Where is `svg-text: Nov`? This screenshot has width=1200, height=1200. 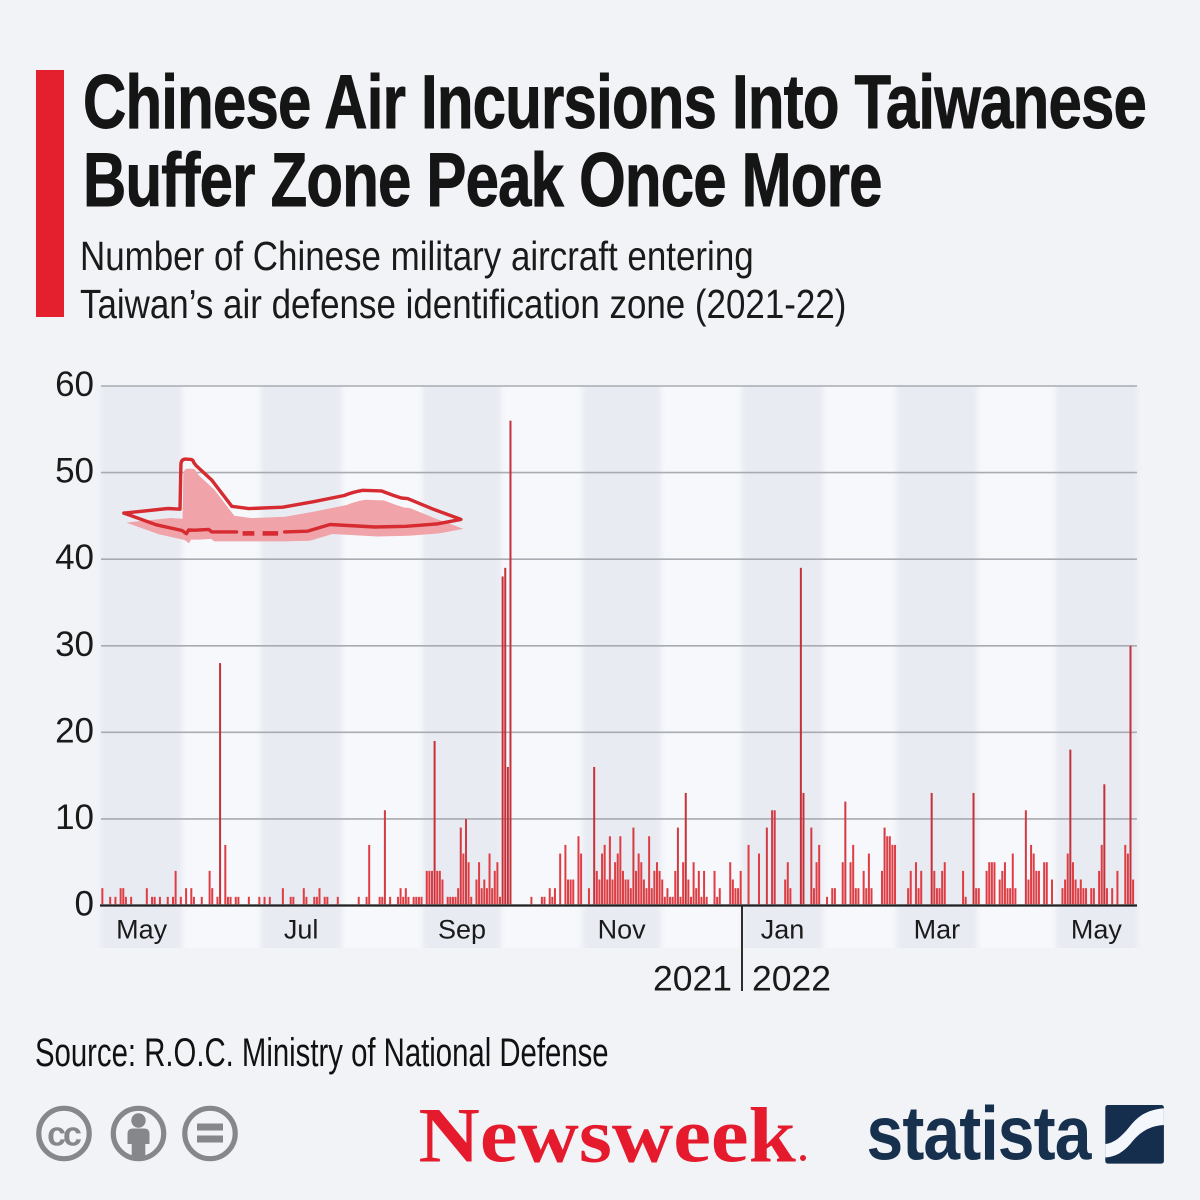
svg-text: Nov is located at coordinates (622, 930).